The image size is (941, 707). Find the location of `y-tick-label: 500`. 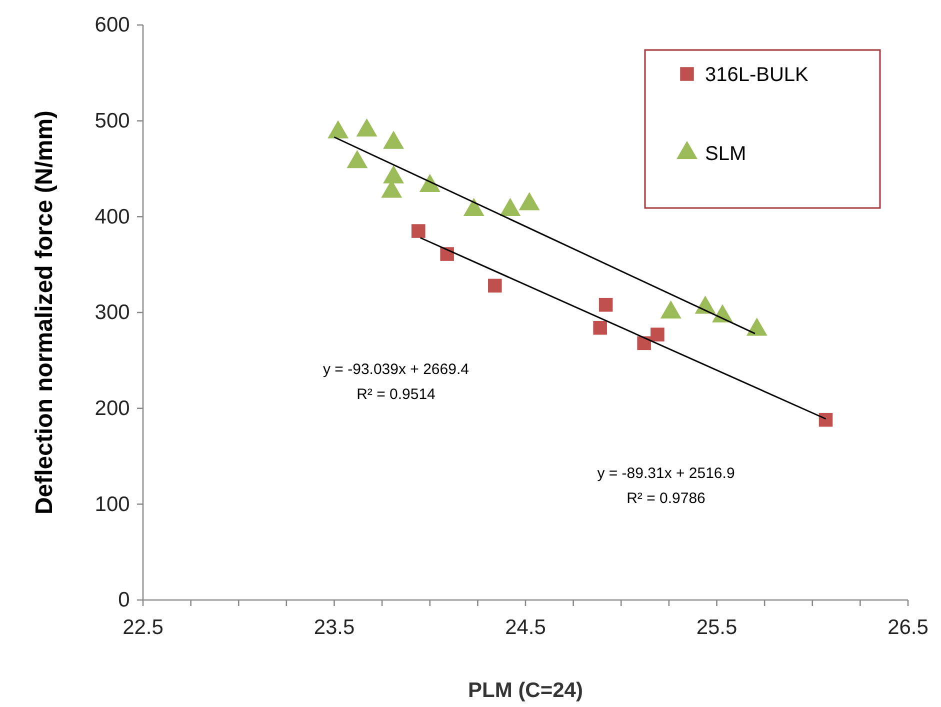

y-tick-label: 500 is located at coordinates (112, 121).